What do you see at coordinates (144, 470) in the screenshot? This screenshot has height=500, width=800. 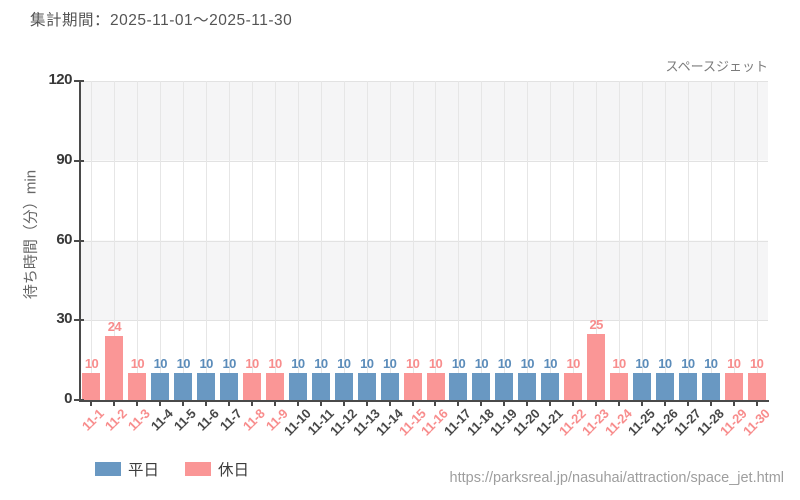 I see `legend-label-weekday: 平日` at bounding box center [144, 470].